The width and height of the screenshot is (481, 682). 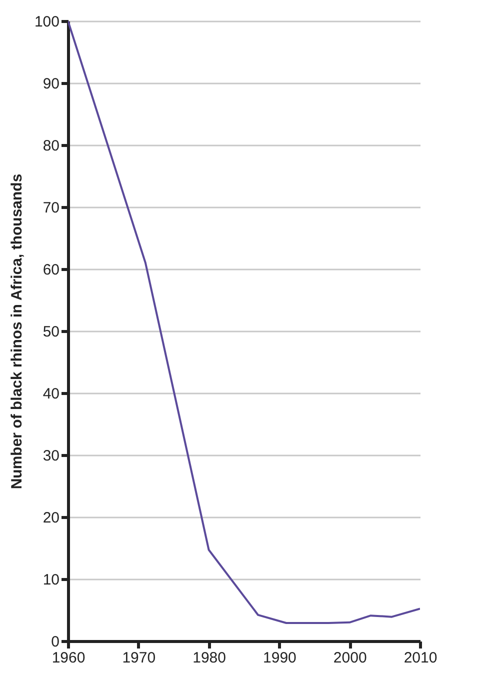 I want to click on y-tick-label: 10, so click(x=51, y=580).